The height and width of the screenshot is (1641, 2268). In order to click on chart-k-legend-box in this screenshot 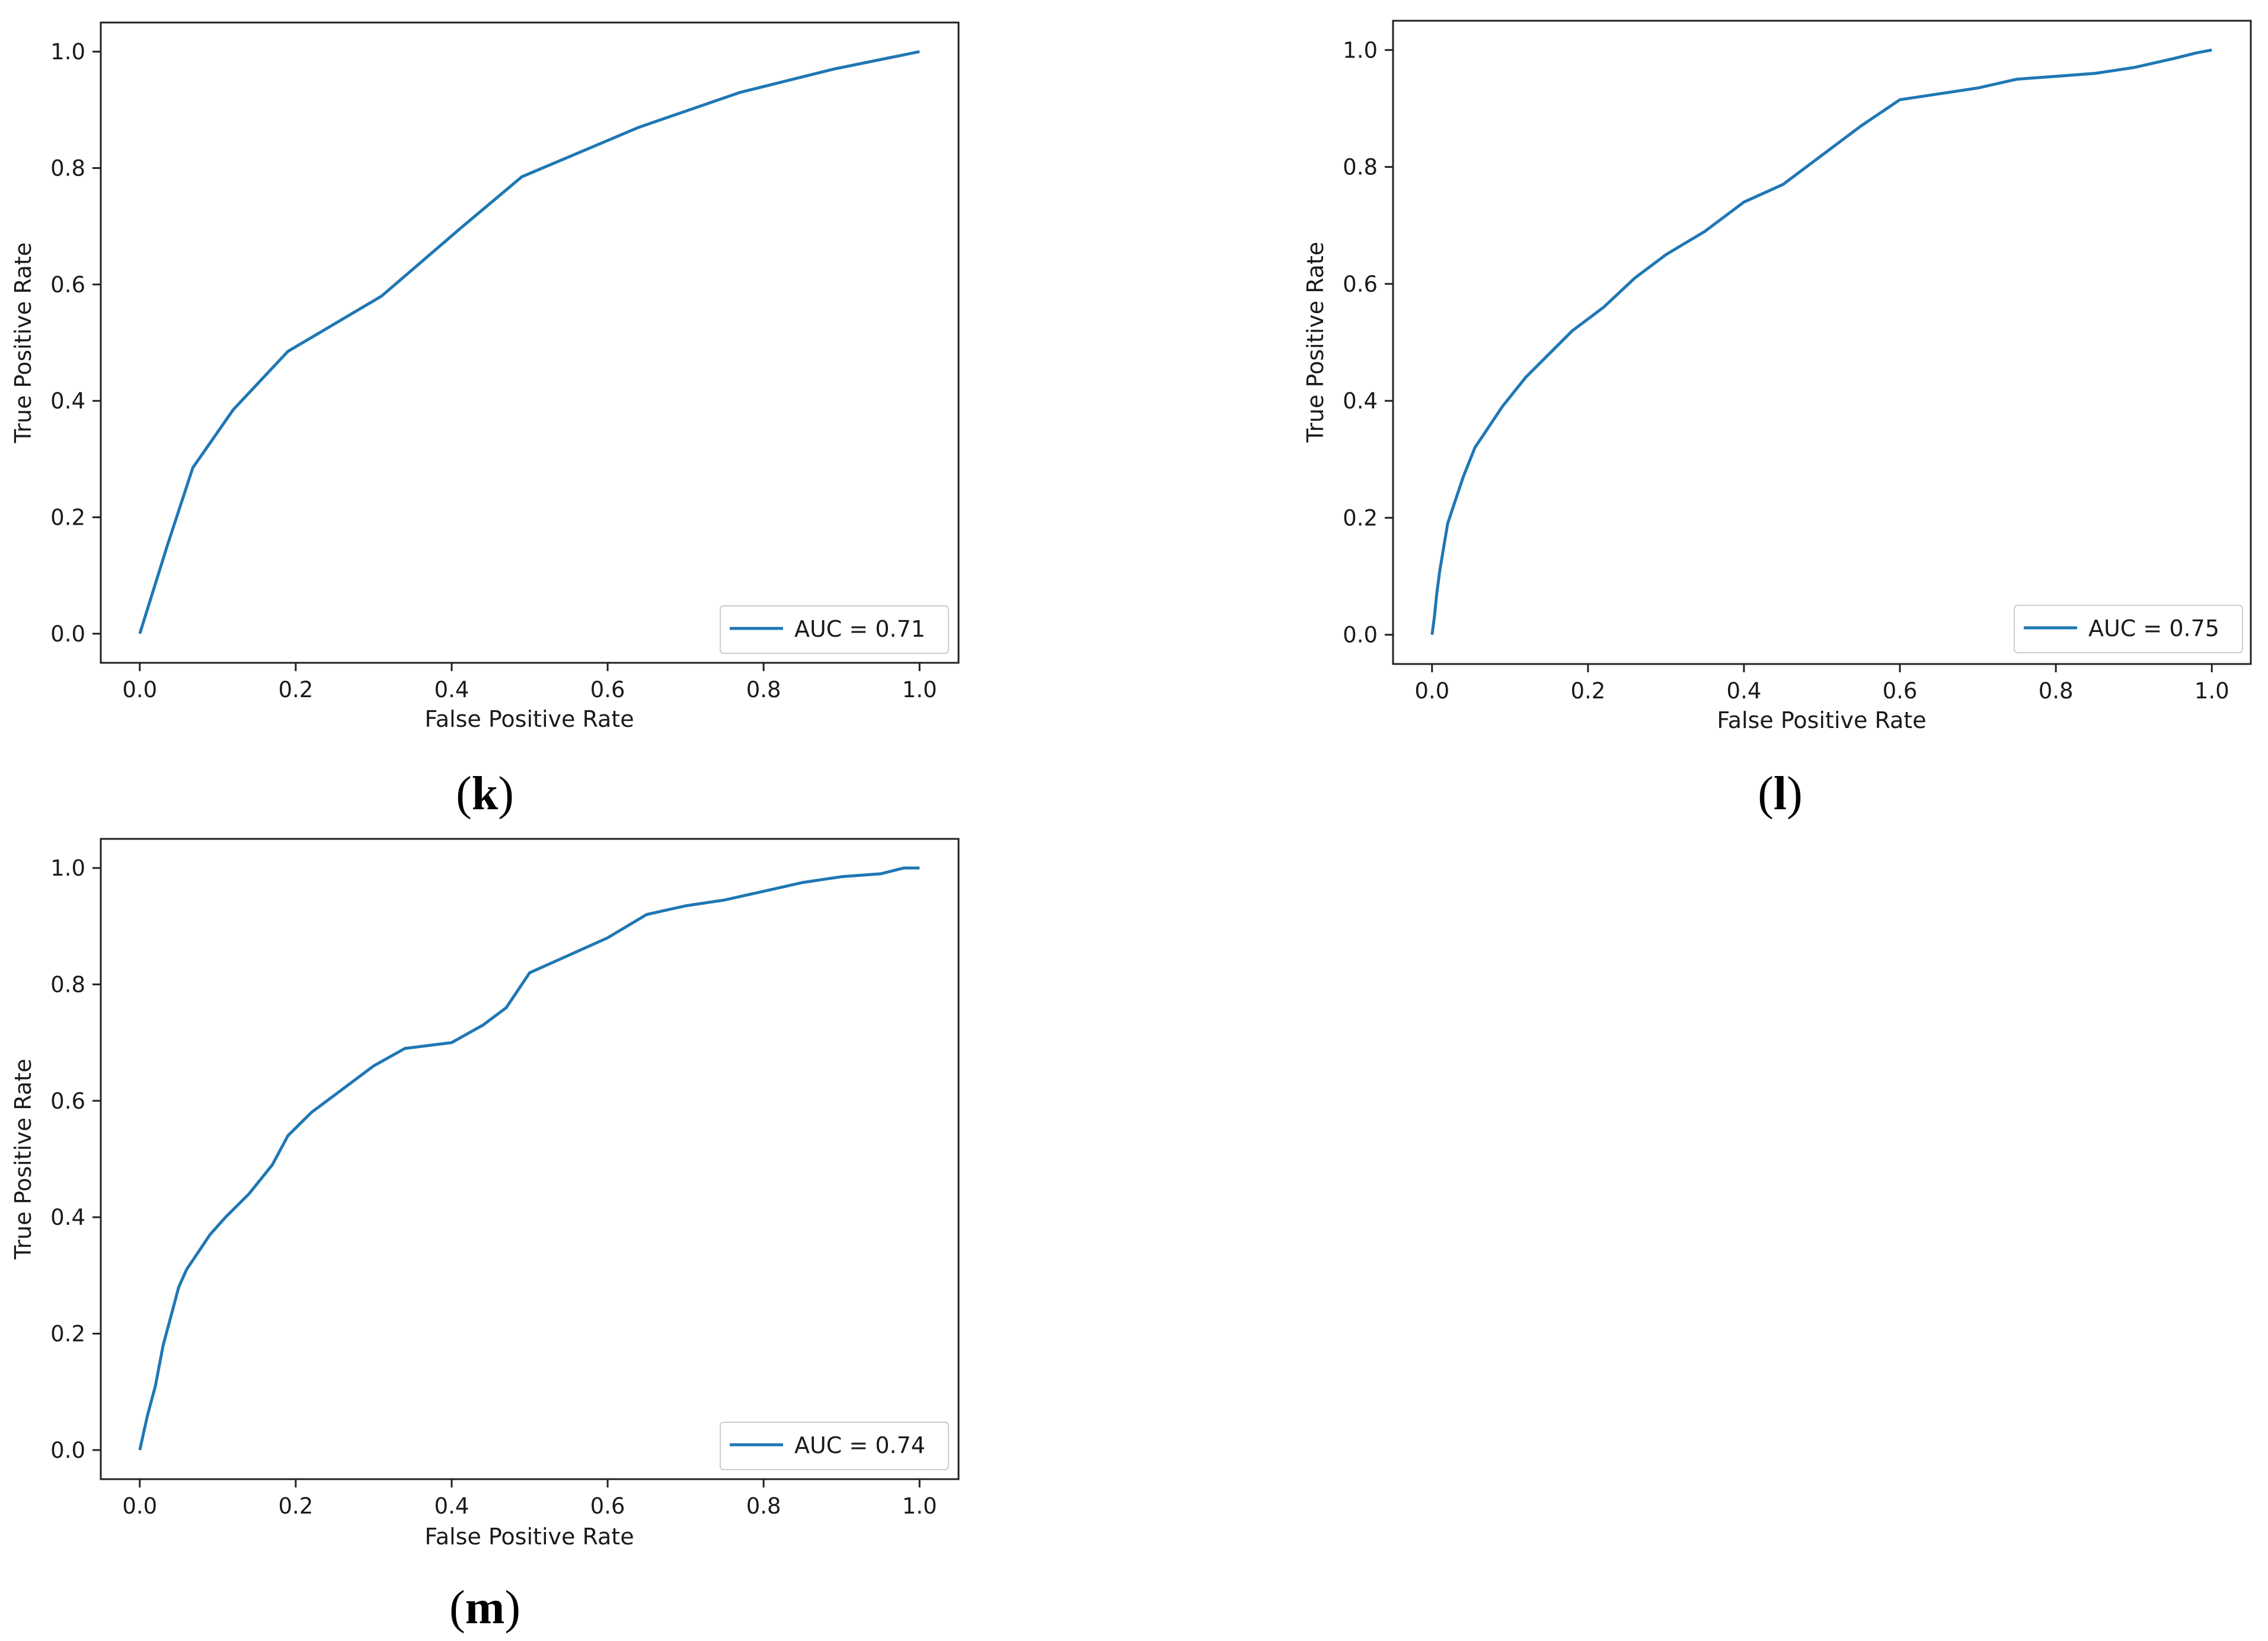, I will do `click(834, 629)`.